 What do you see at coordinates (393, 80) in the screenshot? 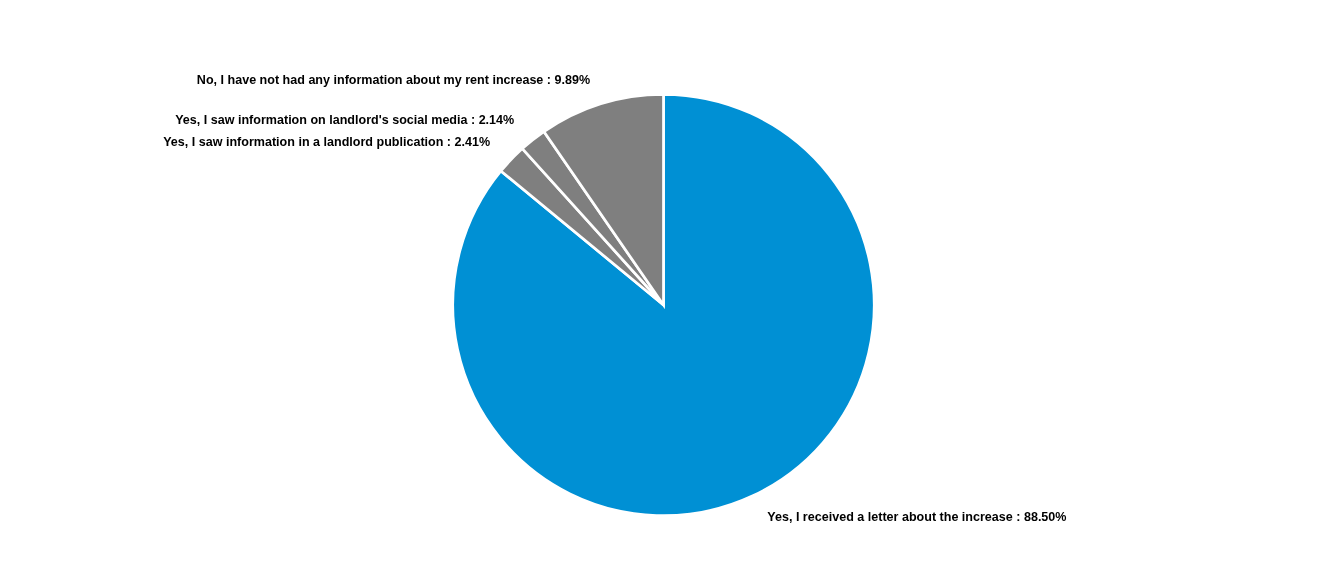
I see `slice-label: No, I have not had any information about my rent increase : 9.89%` at bounding box center [393, 80].